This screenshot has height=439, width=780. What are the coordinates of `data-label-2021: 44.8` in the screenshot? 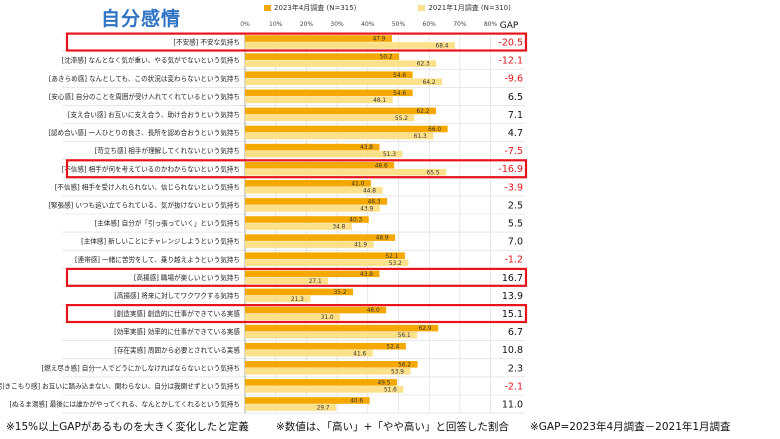 It's located at (369, 191).